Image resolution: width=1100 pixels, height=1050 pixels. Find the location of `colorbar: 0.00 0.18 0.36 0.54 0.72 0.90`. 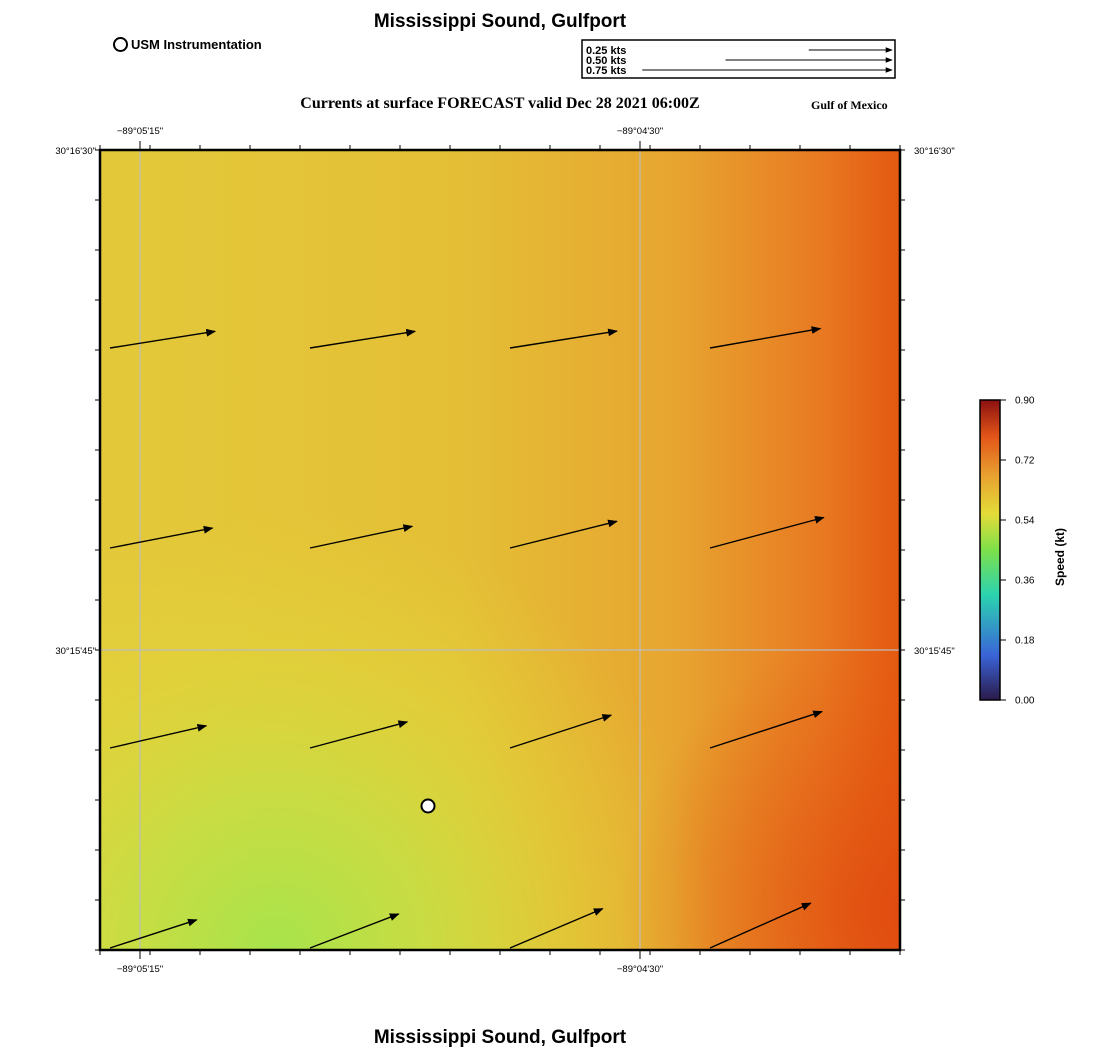

colorbar: 0.00 0.18 0.36 0.54 0.72 0.90 is located at coordinates (1007, 551).